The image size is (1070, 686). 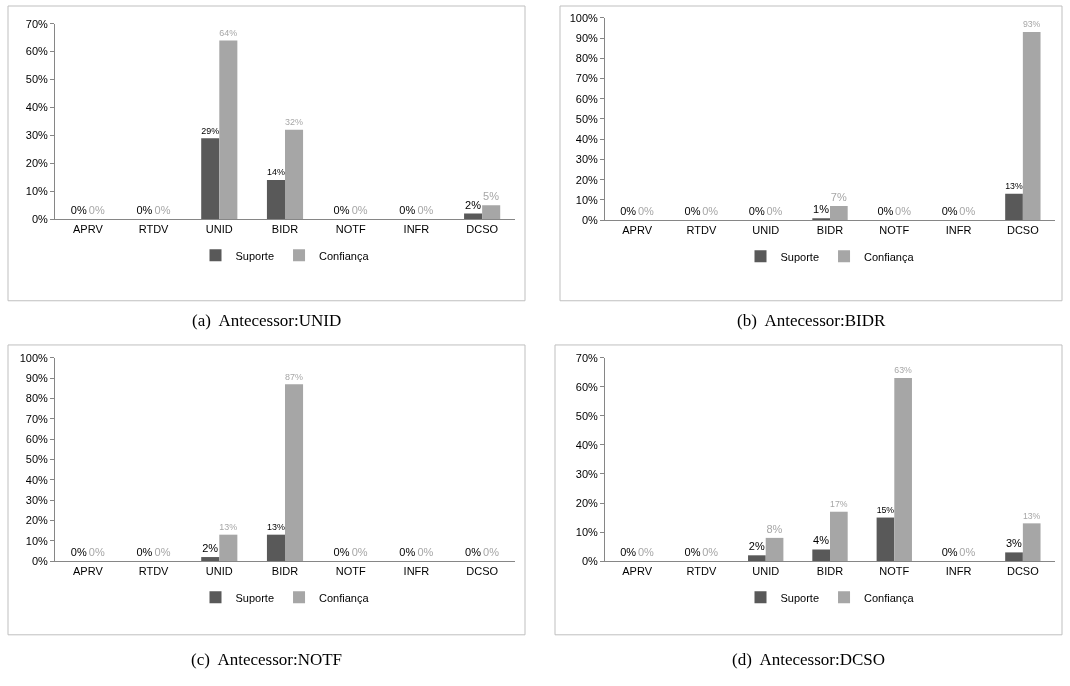 What do you see at coordinates (811, 320) in the screenshot?
I see `text: (b) Antecessor:BIDR` at bounding box center [811, 320].